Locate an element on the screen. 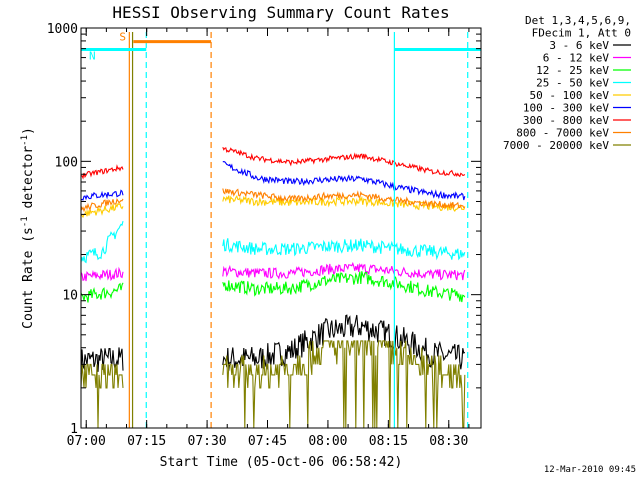  y-axis-label: Count Rate (s-1 detector-1) is located at coordinates (28, 228).